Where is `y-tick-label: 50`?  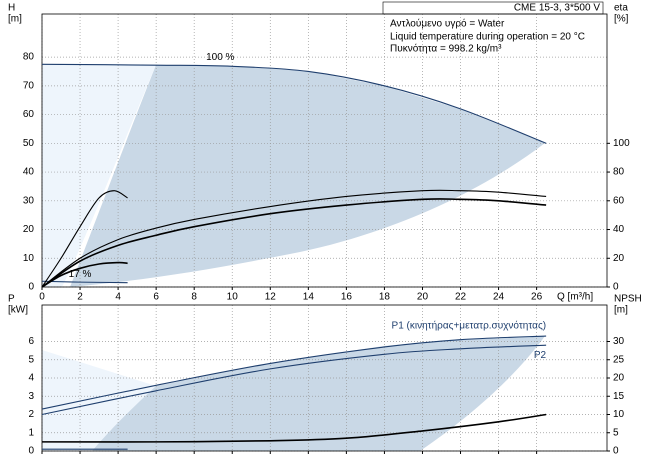 y-tick-label: 50 is located at coordinates (29, 143).